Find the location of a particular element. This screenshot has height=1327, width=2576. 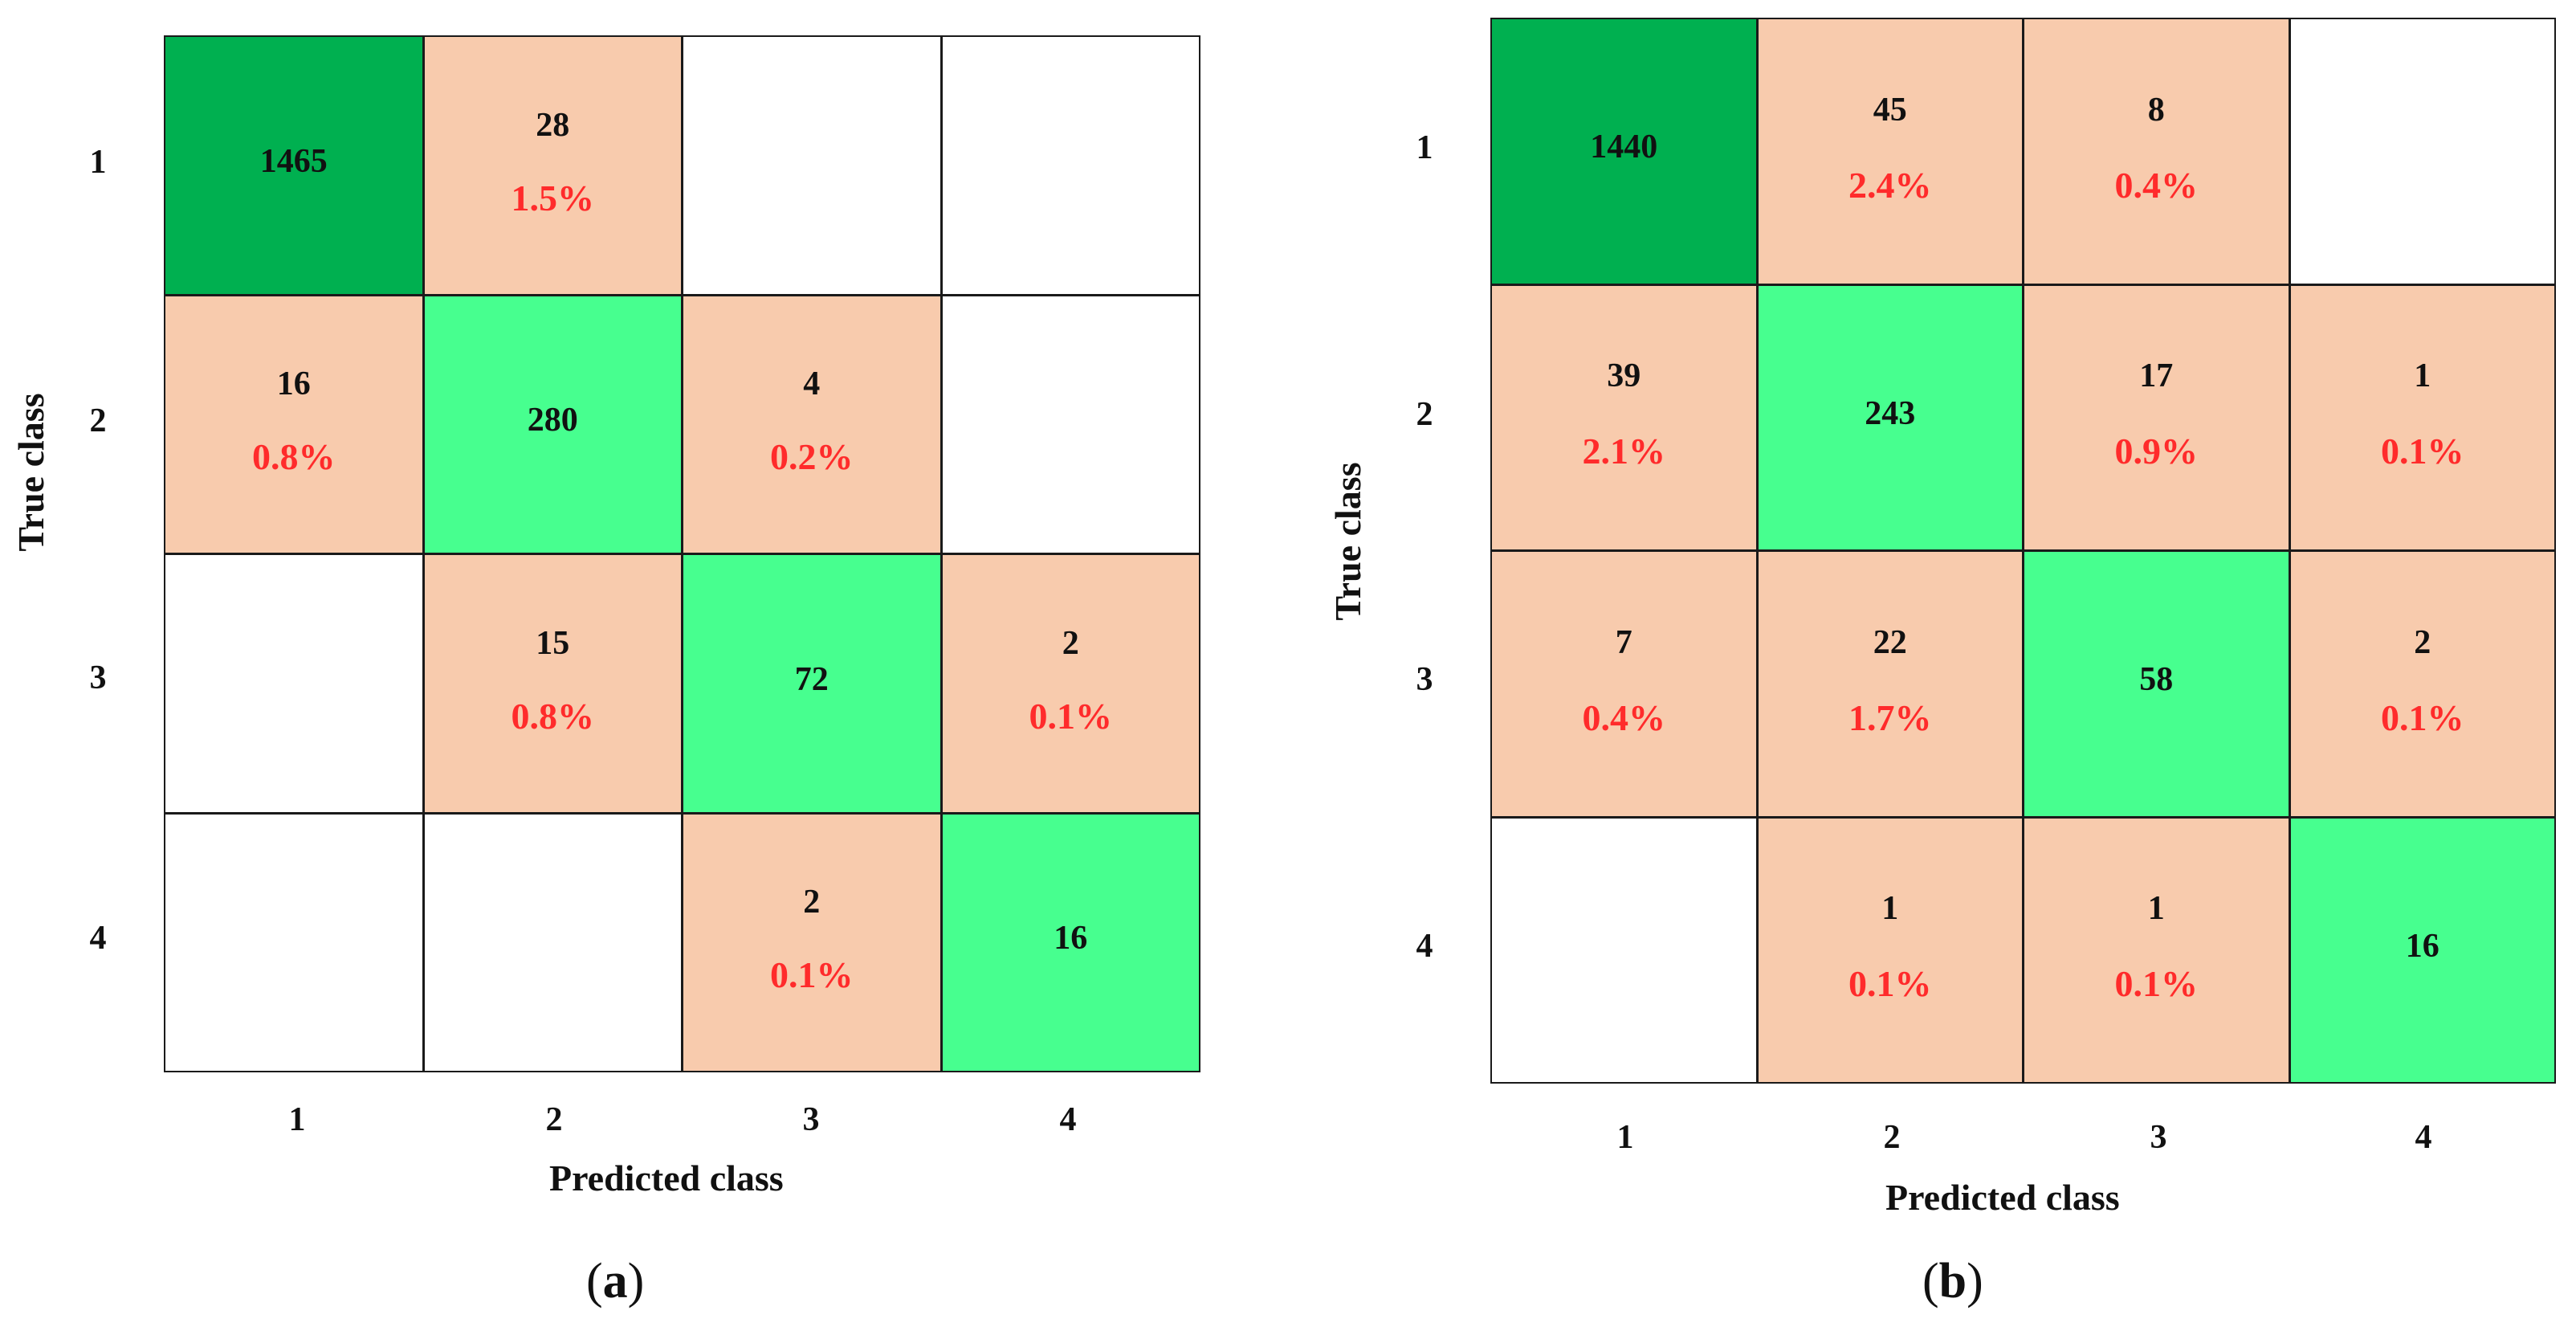

cell-count: 7 is located at coordinates (1623, 642).